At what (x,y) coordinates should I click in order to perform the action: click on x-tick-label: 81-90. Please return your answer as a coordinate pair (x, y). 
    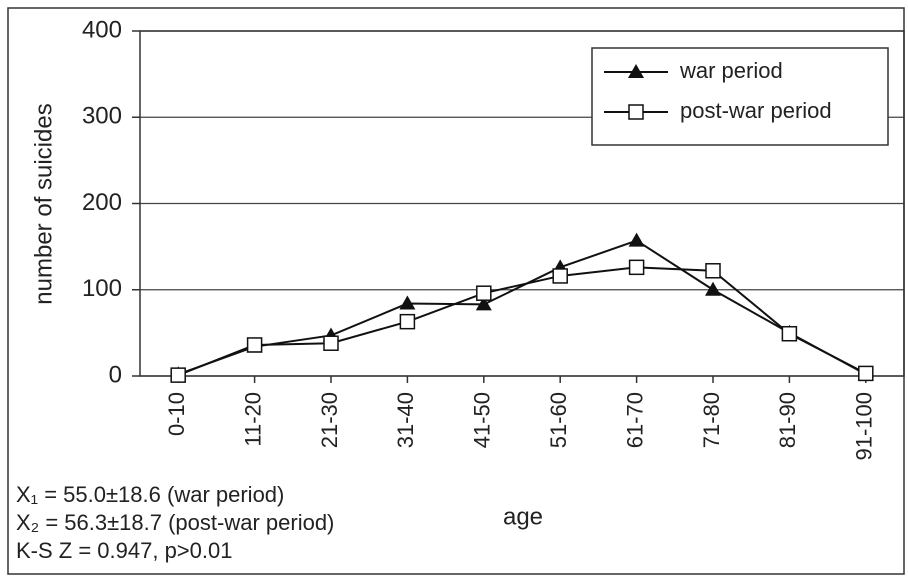
    Looking at the image, I should click on (787, 420).